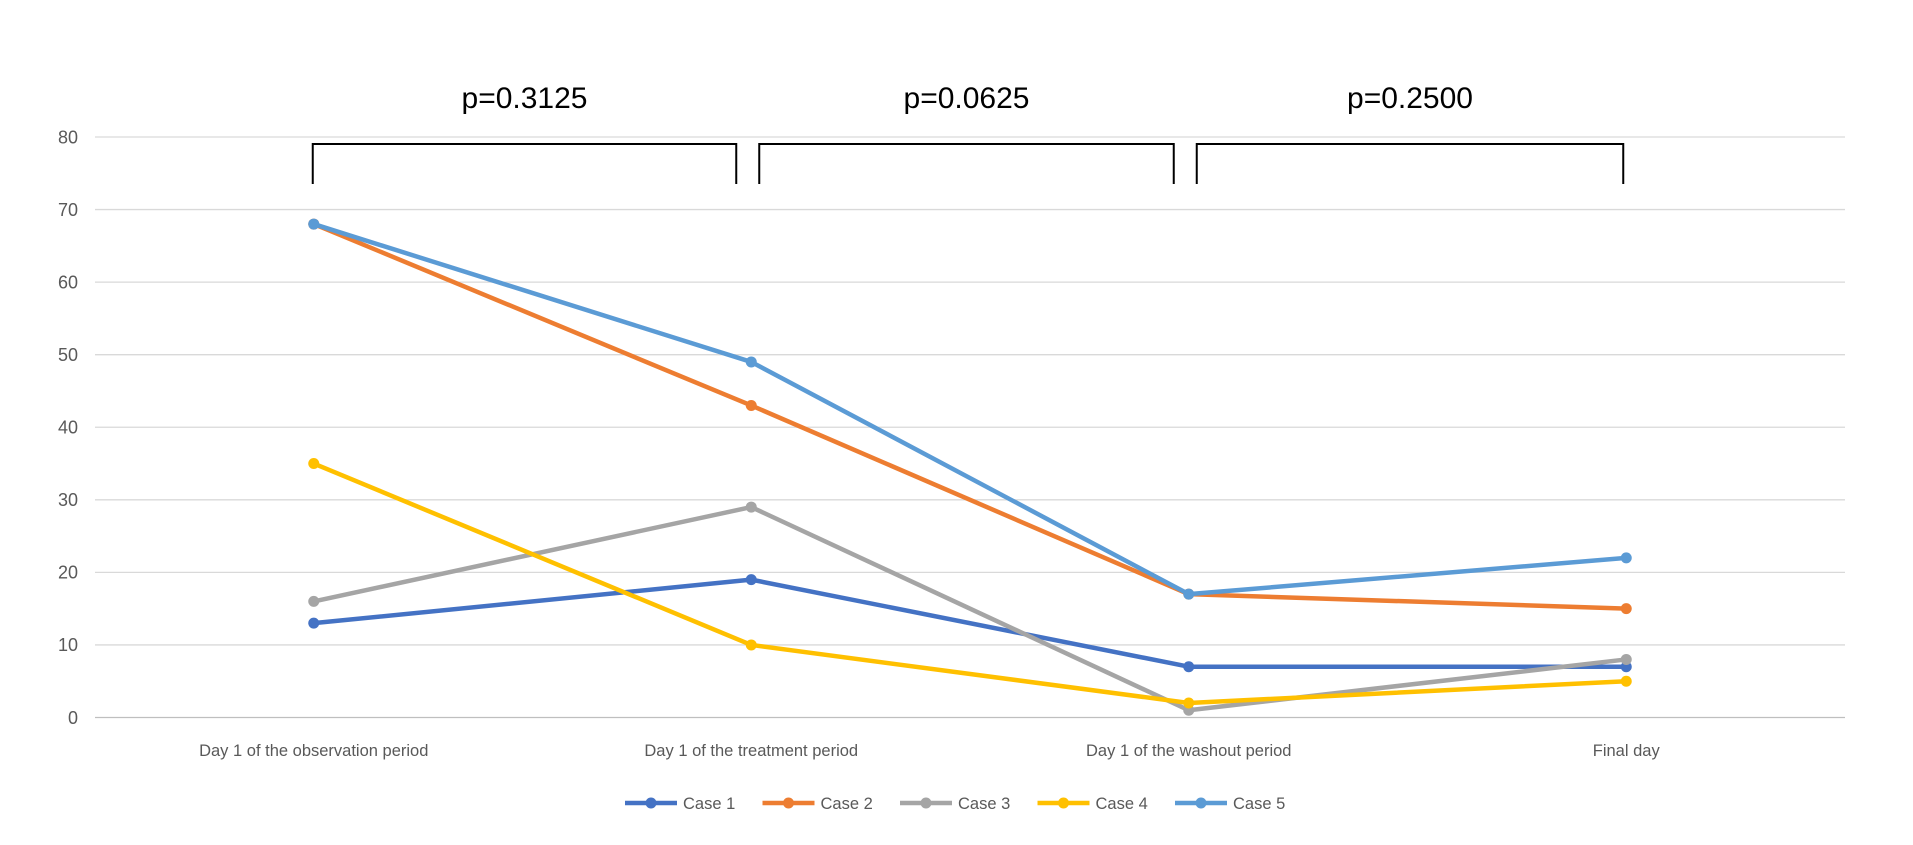  I want to click on p-value-annotation: p=0.3125, so click(525, 98).